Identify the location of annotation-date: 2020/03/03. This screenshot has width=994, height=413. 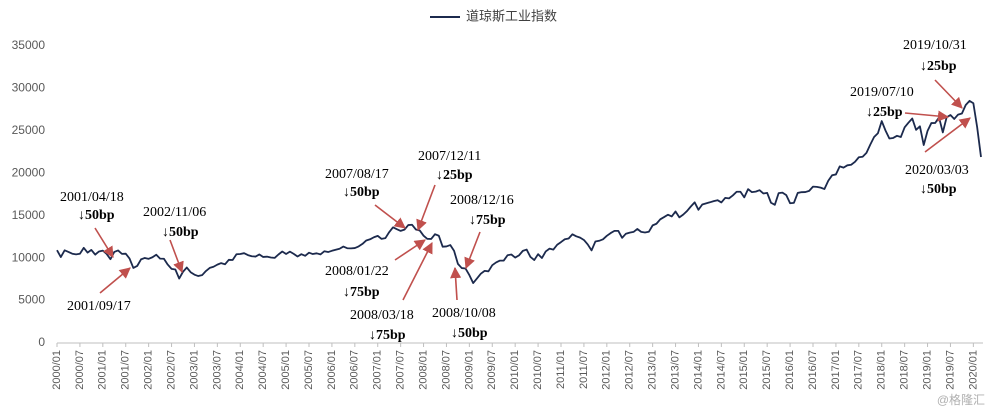
(937, 170).